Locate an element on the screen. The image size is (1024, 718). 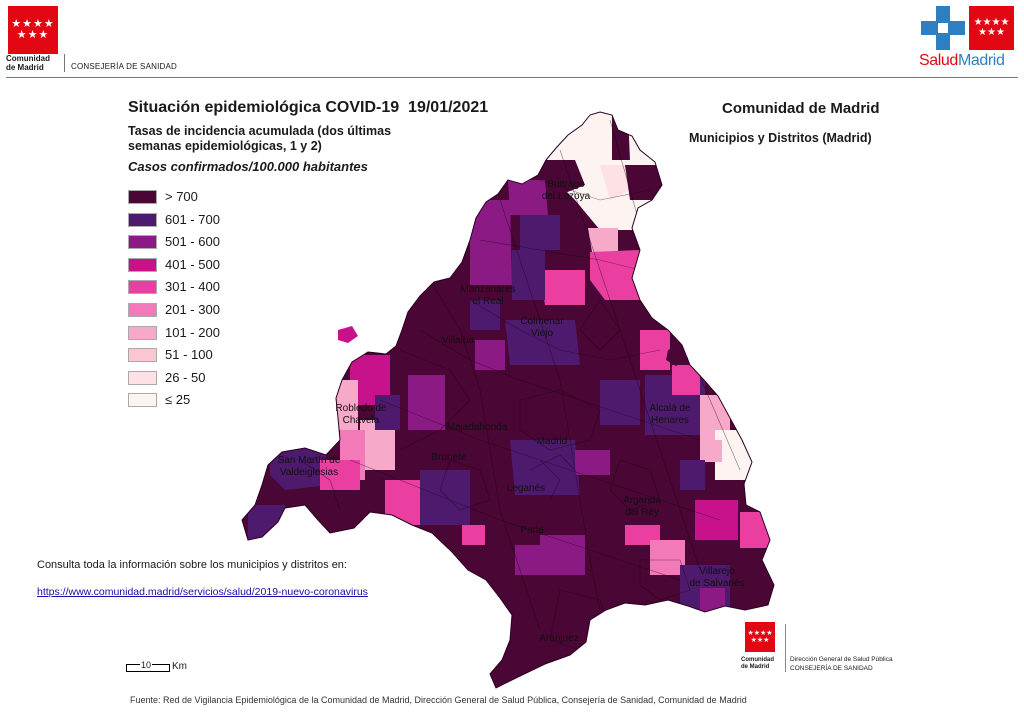
org-name-line2: de Madrid is located at coordinates (25, 67).